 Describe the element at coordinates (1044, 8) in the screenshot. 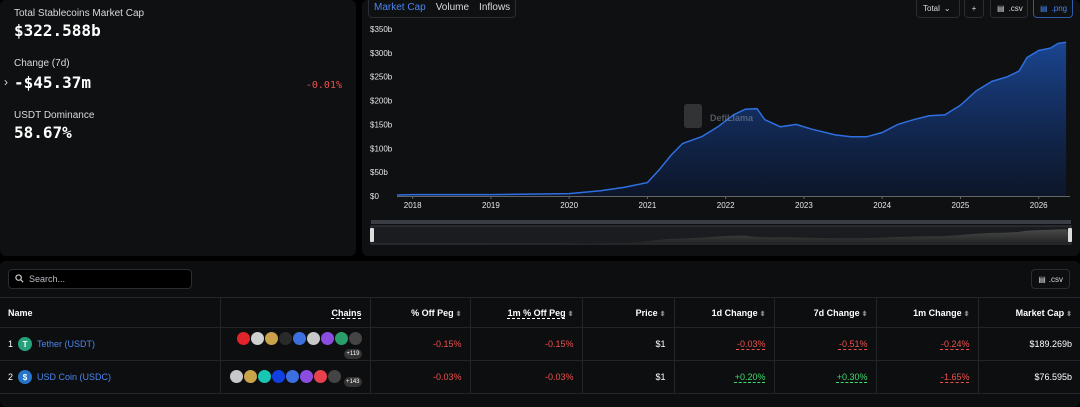

I see `image-icon: ▤` at that location.